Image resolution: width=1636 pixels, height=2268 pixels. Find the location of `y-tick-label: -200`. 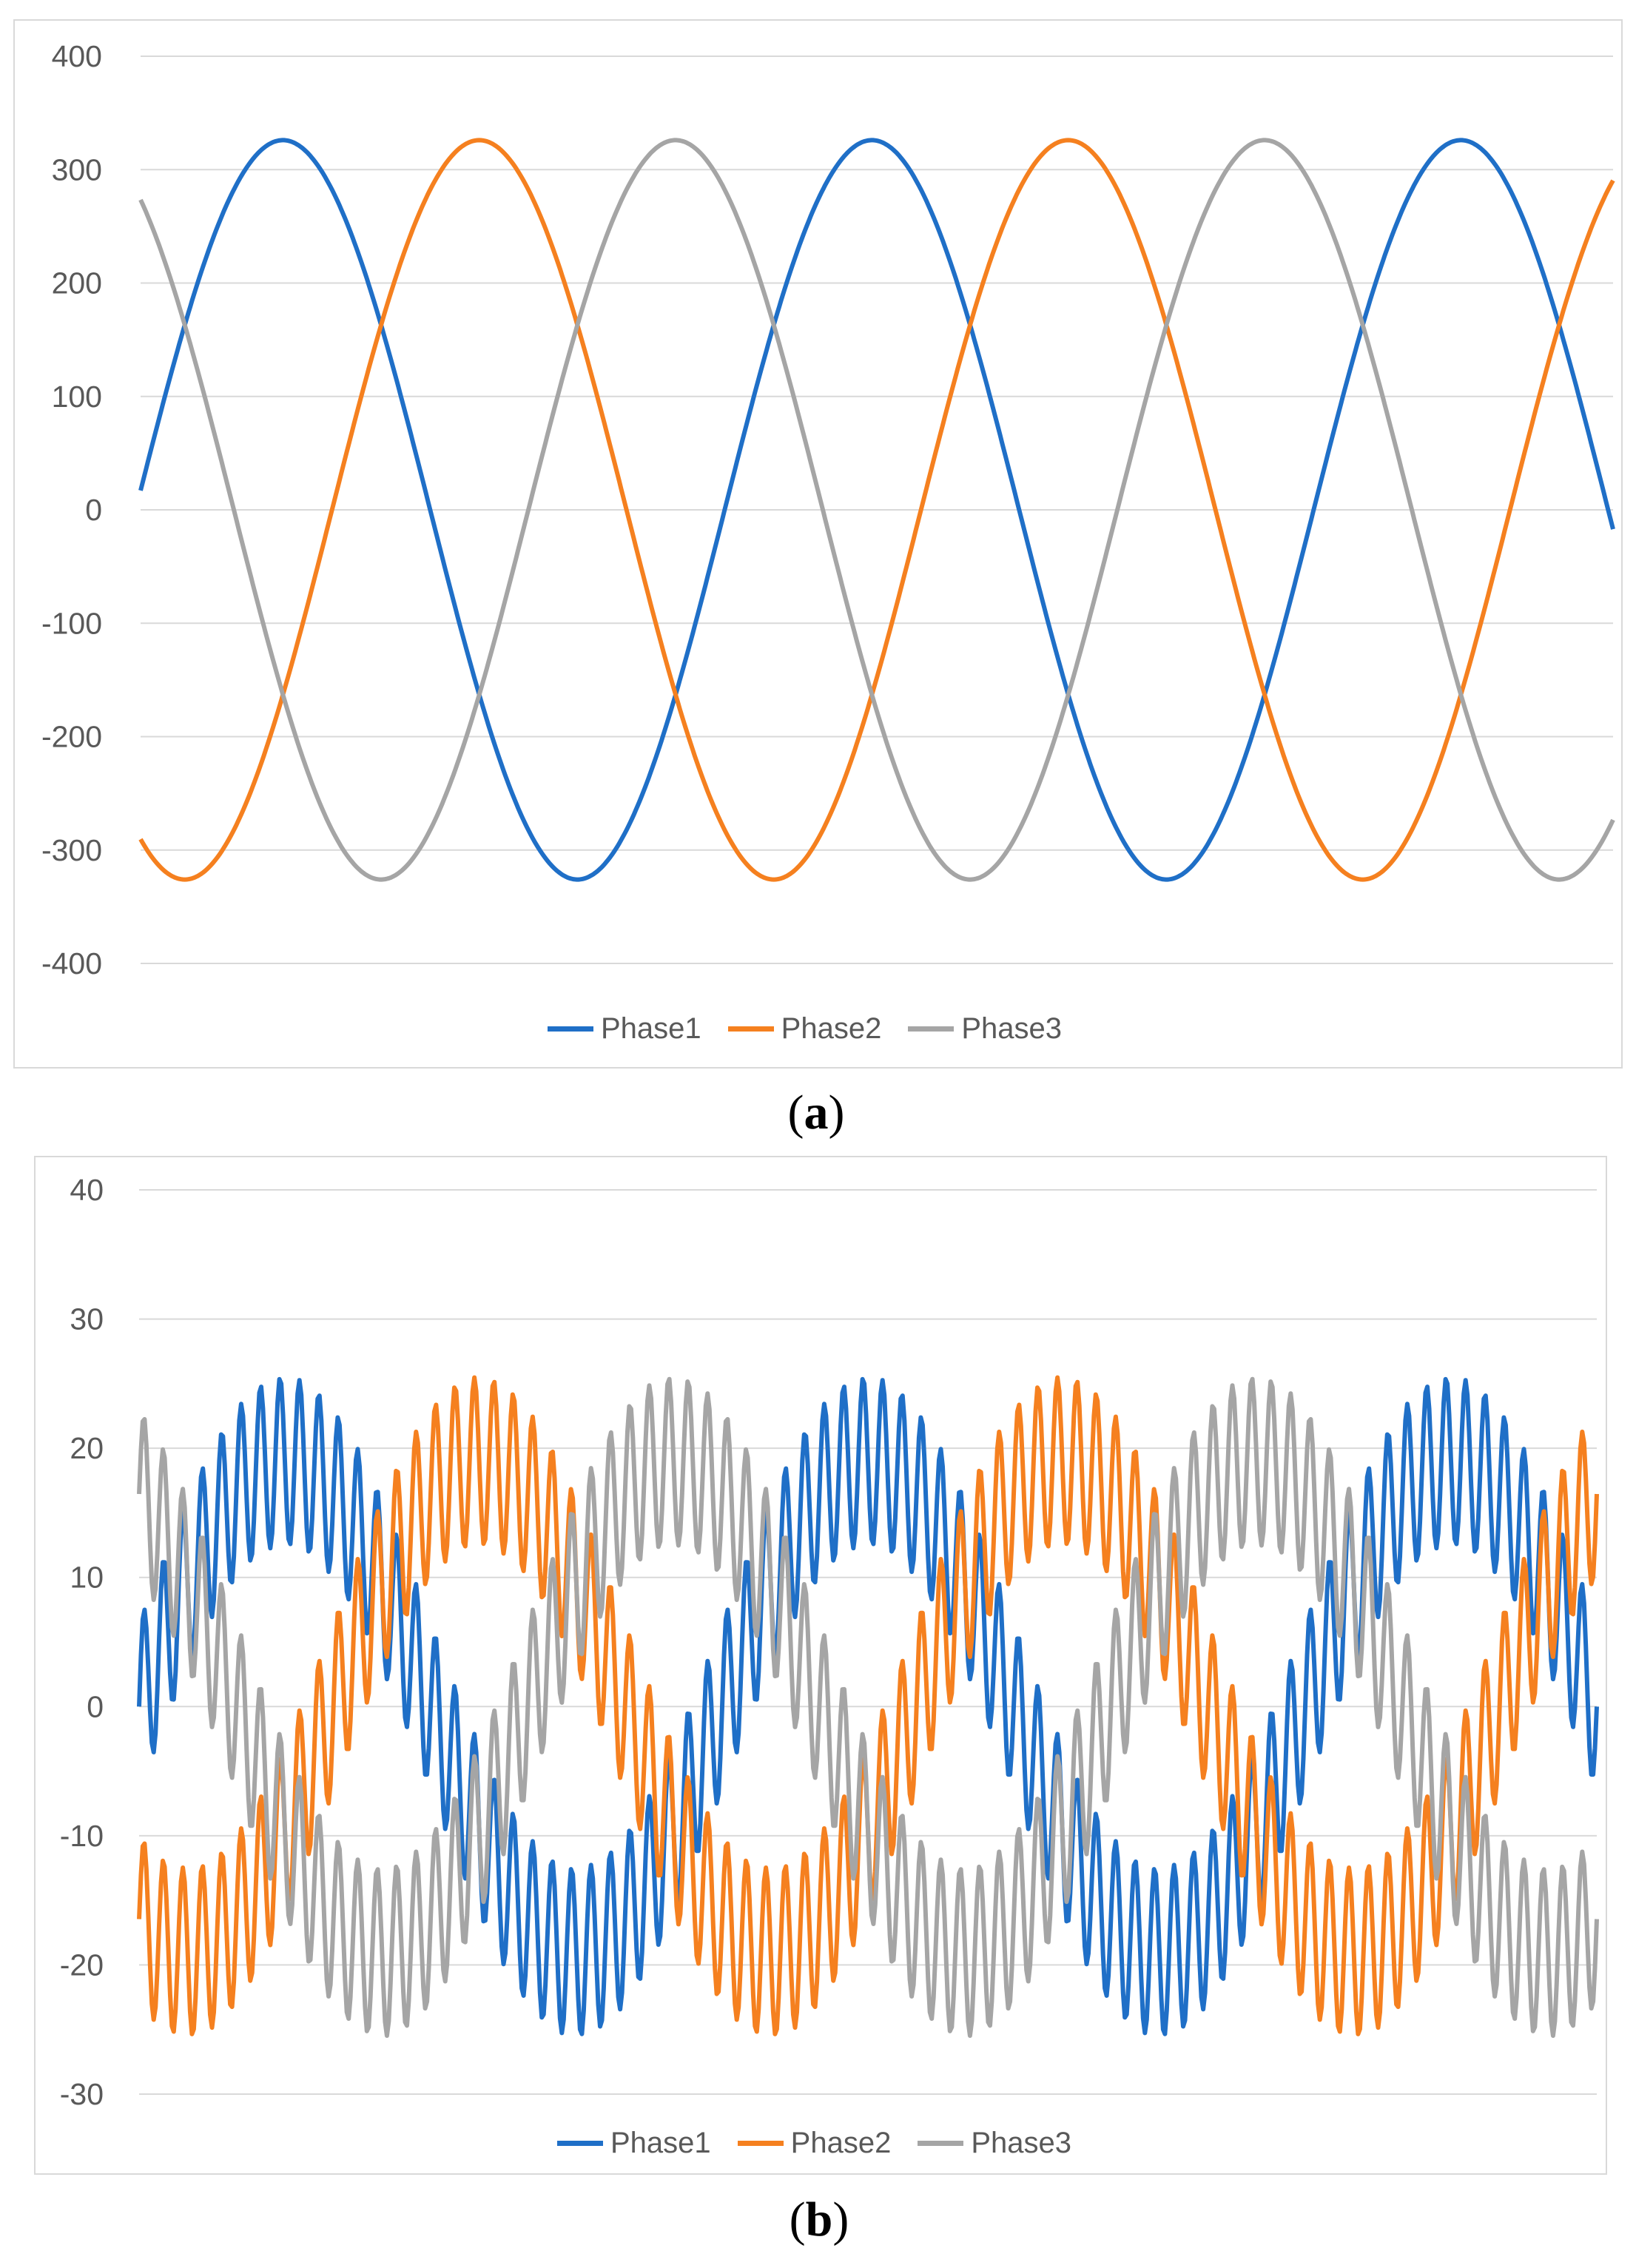

y-tick-label: -200 is located at coordinates (71, 737).